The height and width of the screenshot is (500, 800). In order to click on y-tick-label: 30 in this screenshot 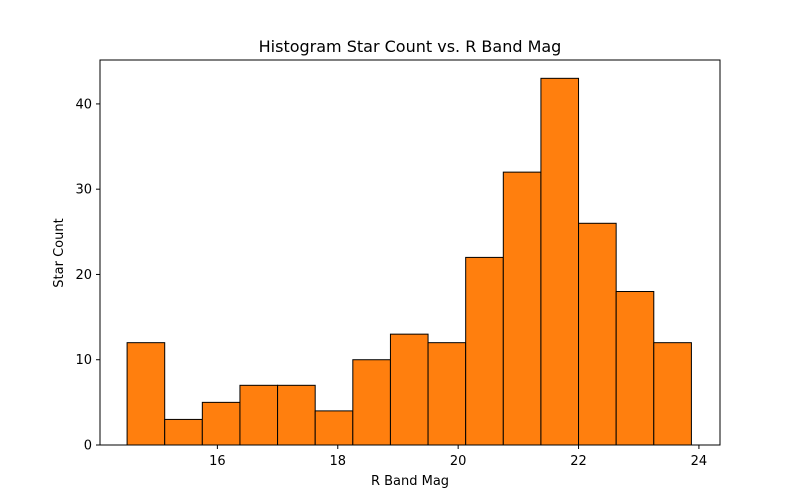, I will do `click(83, 190)`.